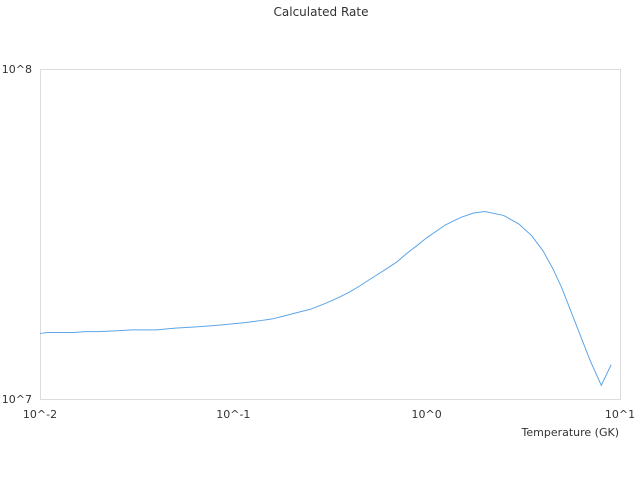  I want to click on x-tick-label: 10^-2, so click(40, 414).